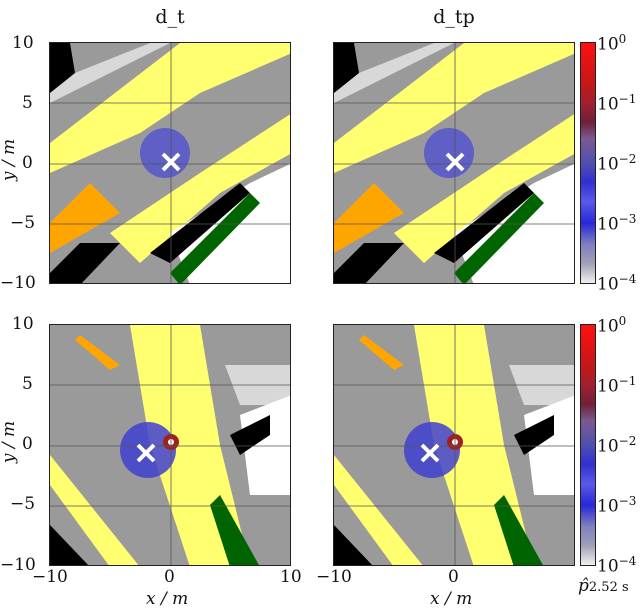 Image resolution: width=640 pixels, height=611 pixels. What do you see at coordinates (588, 163) in the screenshot?
I see `colorbar-top` at bounding box center [588, 163].